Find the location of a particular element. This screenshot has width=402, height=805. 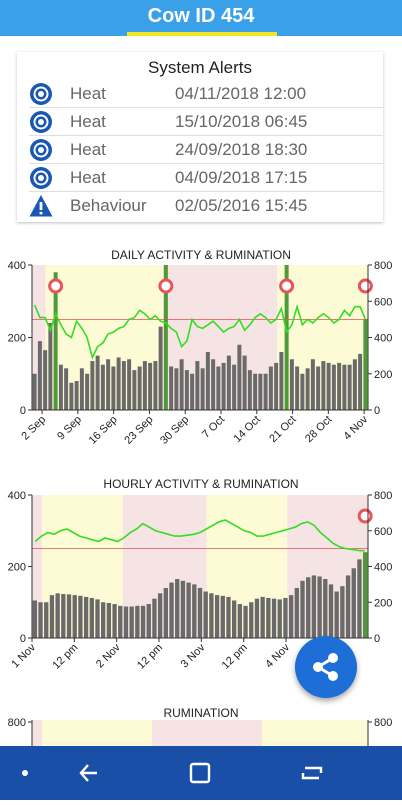

heat-bar is located at coordinates (55, 341).